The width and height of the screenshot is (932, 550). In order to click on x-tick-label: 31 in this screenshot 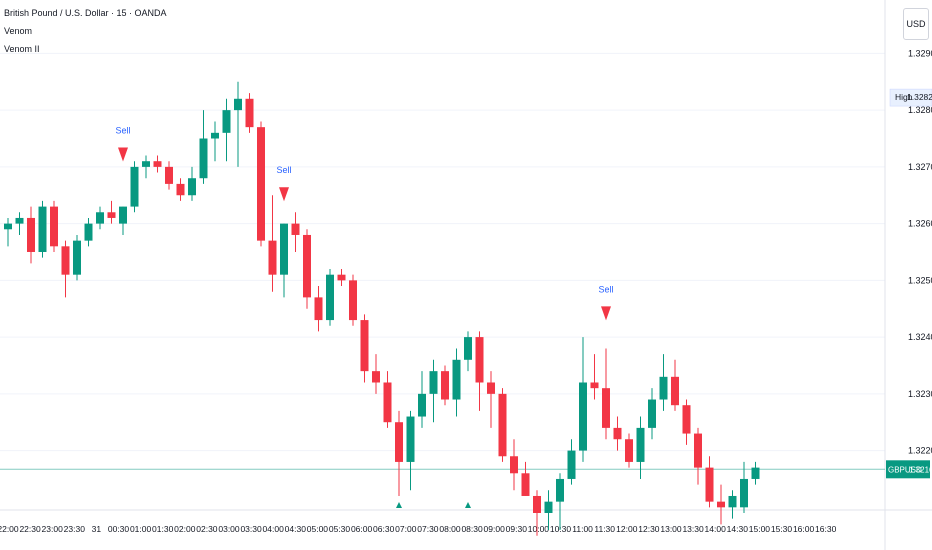, I will do `click(97, 529)`.